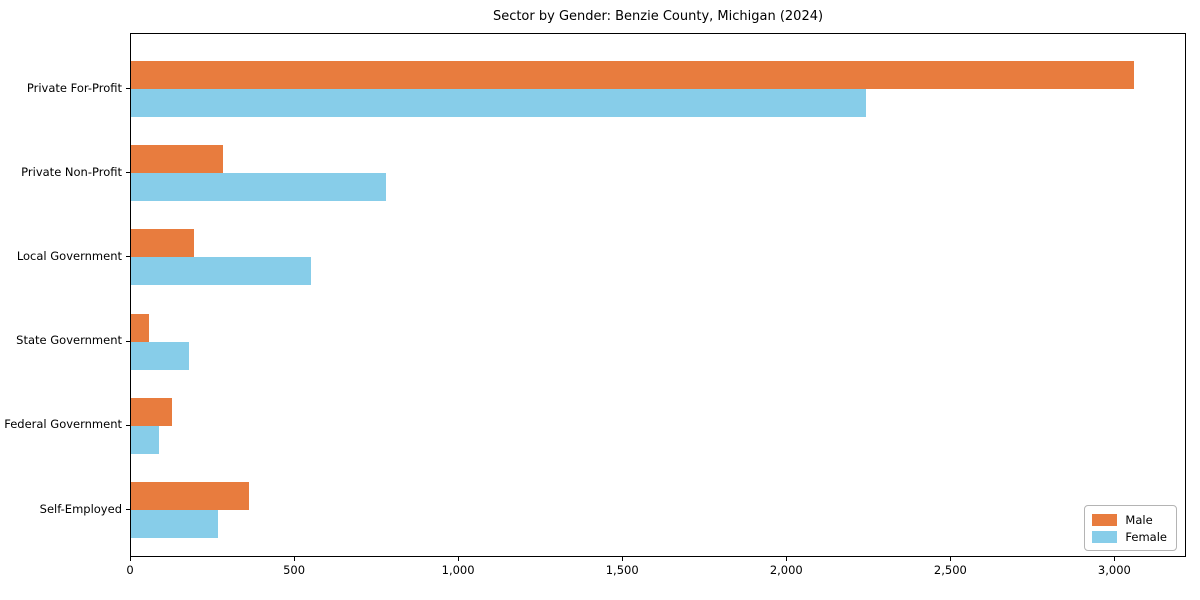  What do you see at coordinates (63, 424) in the screenshot?
I see `y-tick-label-federal-government: Federal Government` at bounding box center [63, 424].